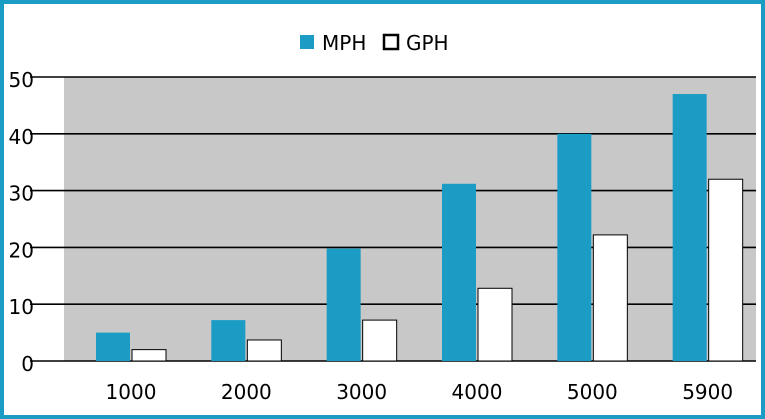 The image size is (765, 419). Describe the element at coordinates (374, 43) in the screenshot. I see `chart-legend: MPH GPH` at that location.